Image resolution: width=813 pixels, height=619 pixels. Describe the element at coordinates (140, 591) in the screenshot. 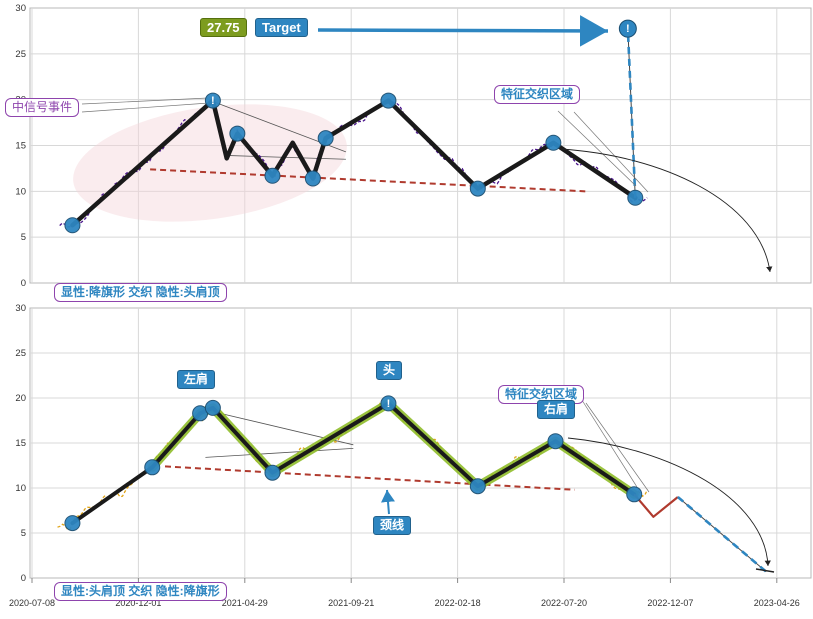

I see `pattern-status-bottom: 显性:头肩顶 交织 隐性:降旗形` at that location.